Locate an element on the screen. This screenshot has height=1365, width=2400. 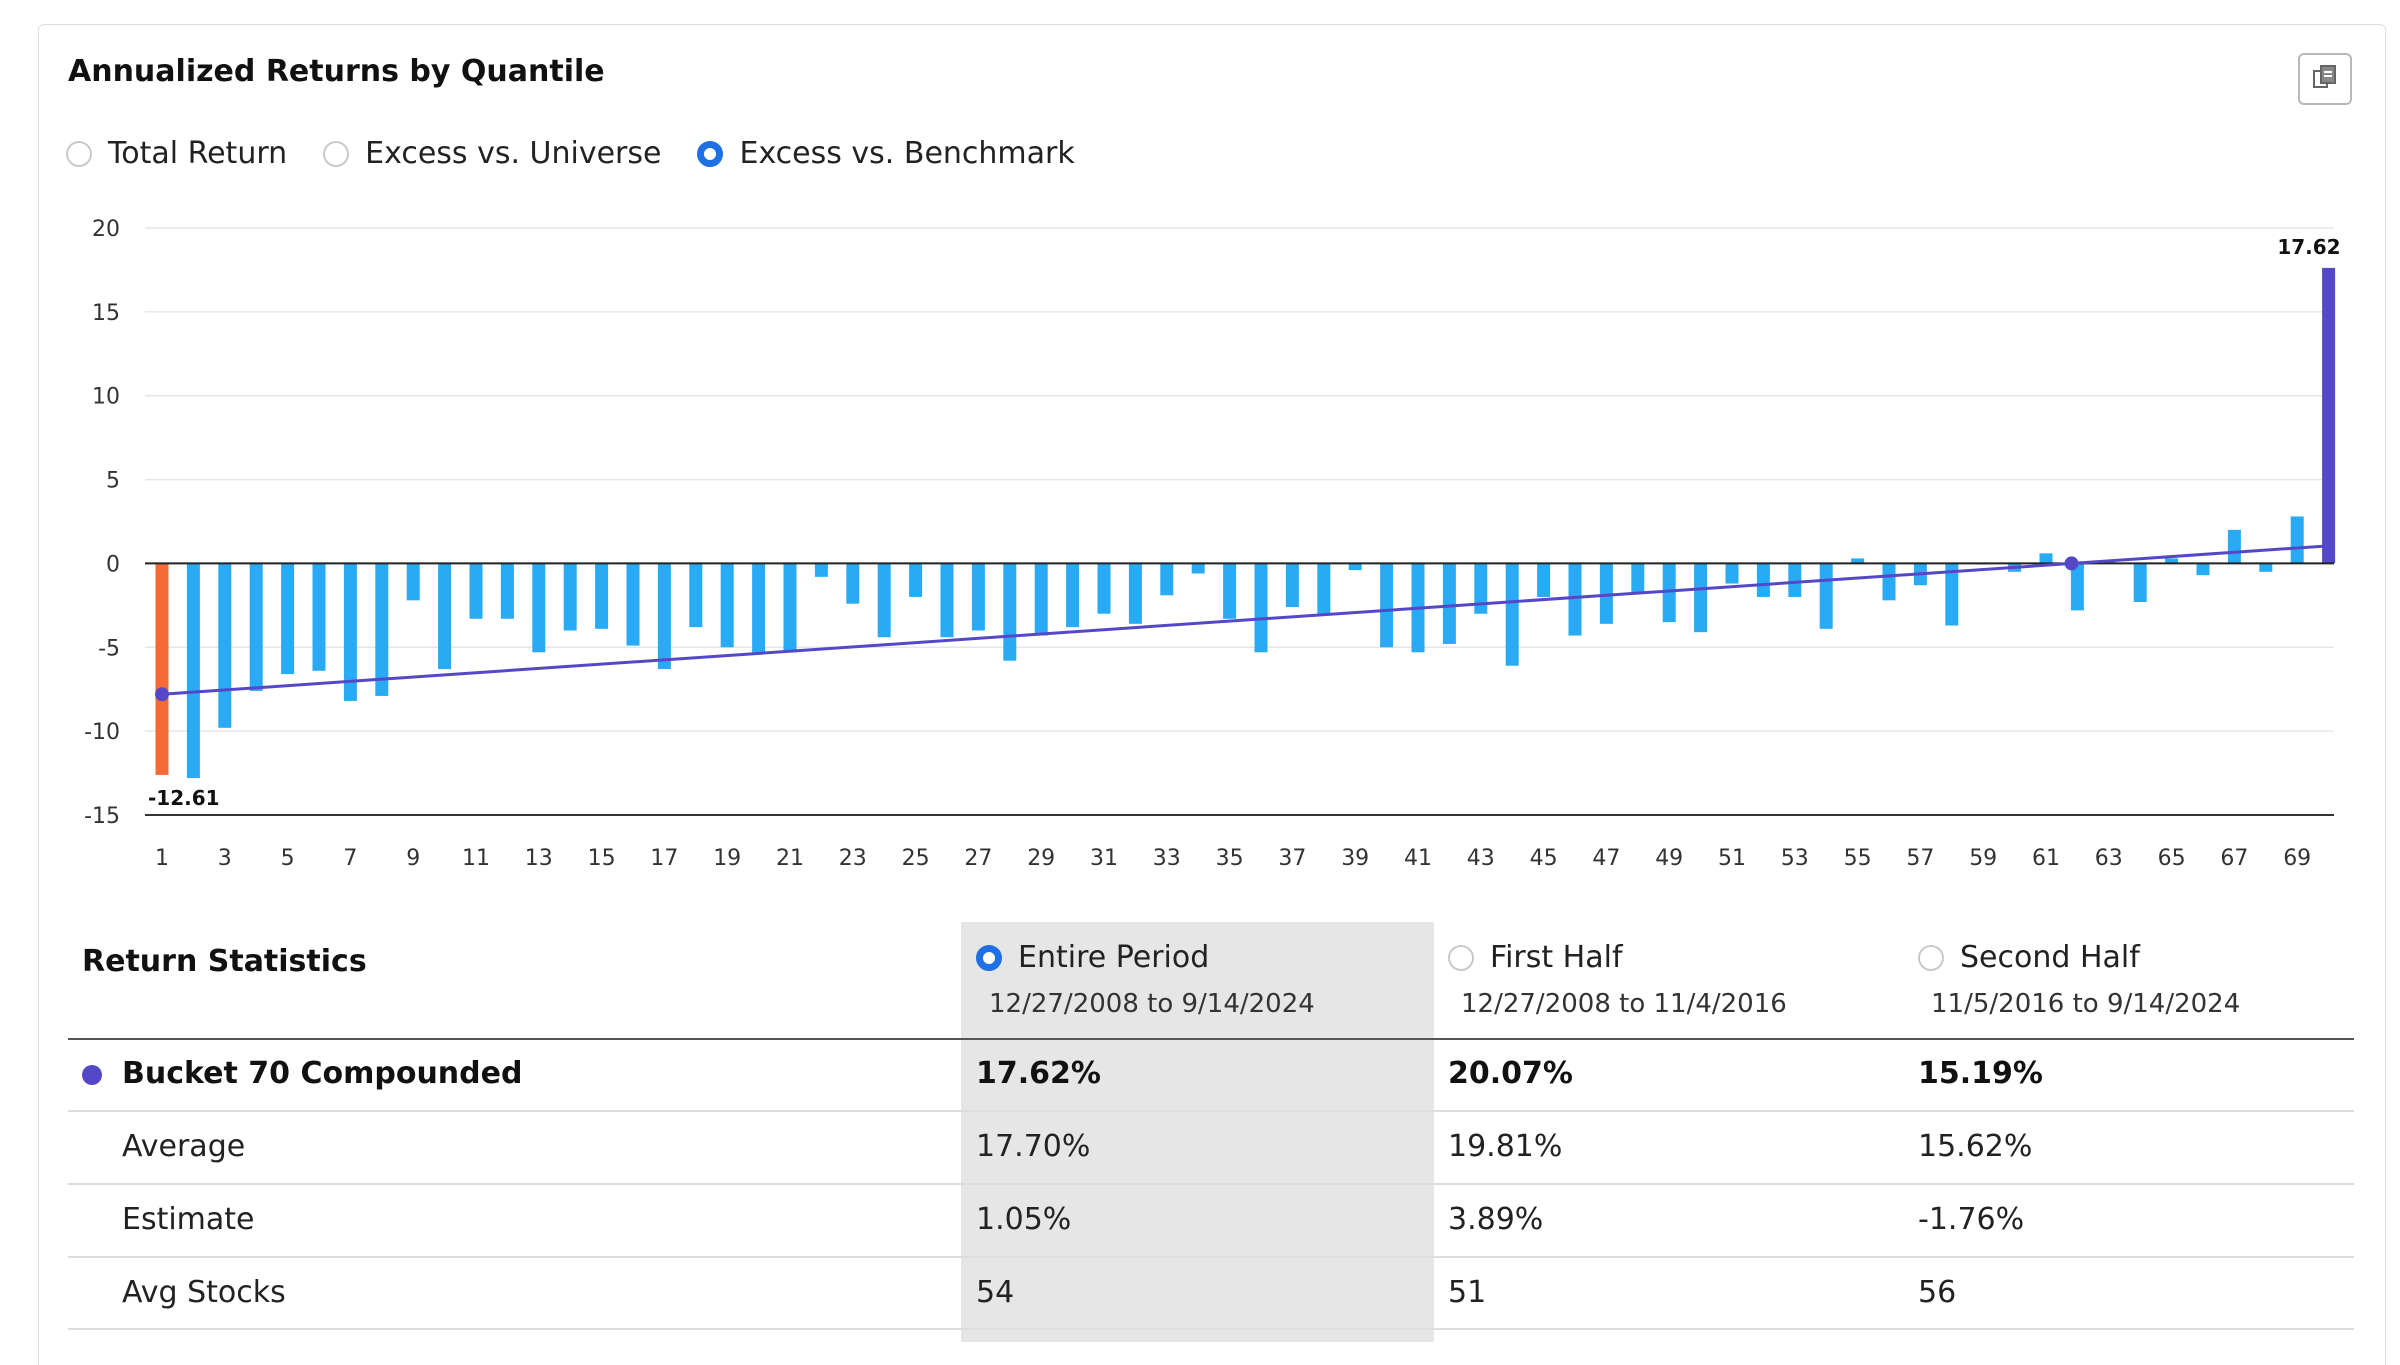
x-tick-label: 13 is located at coordinates (539, 858).